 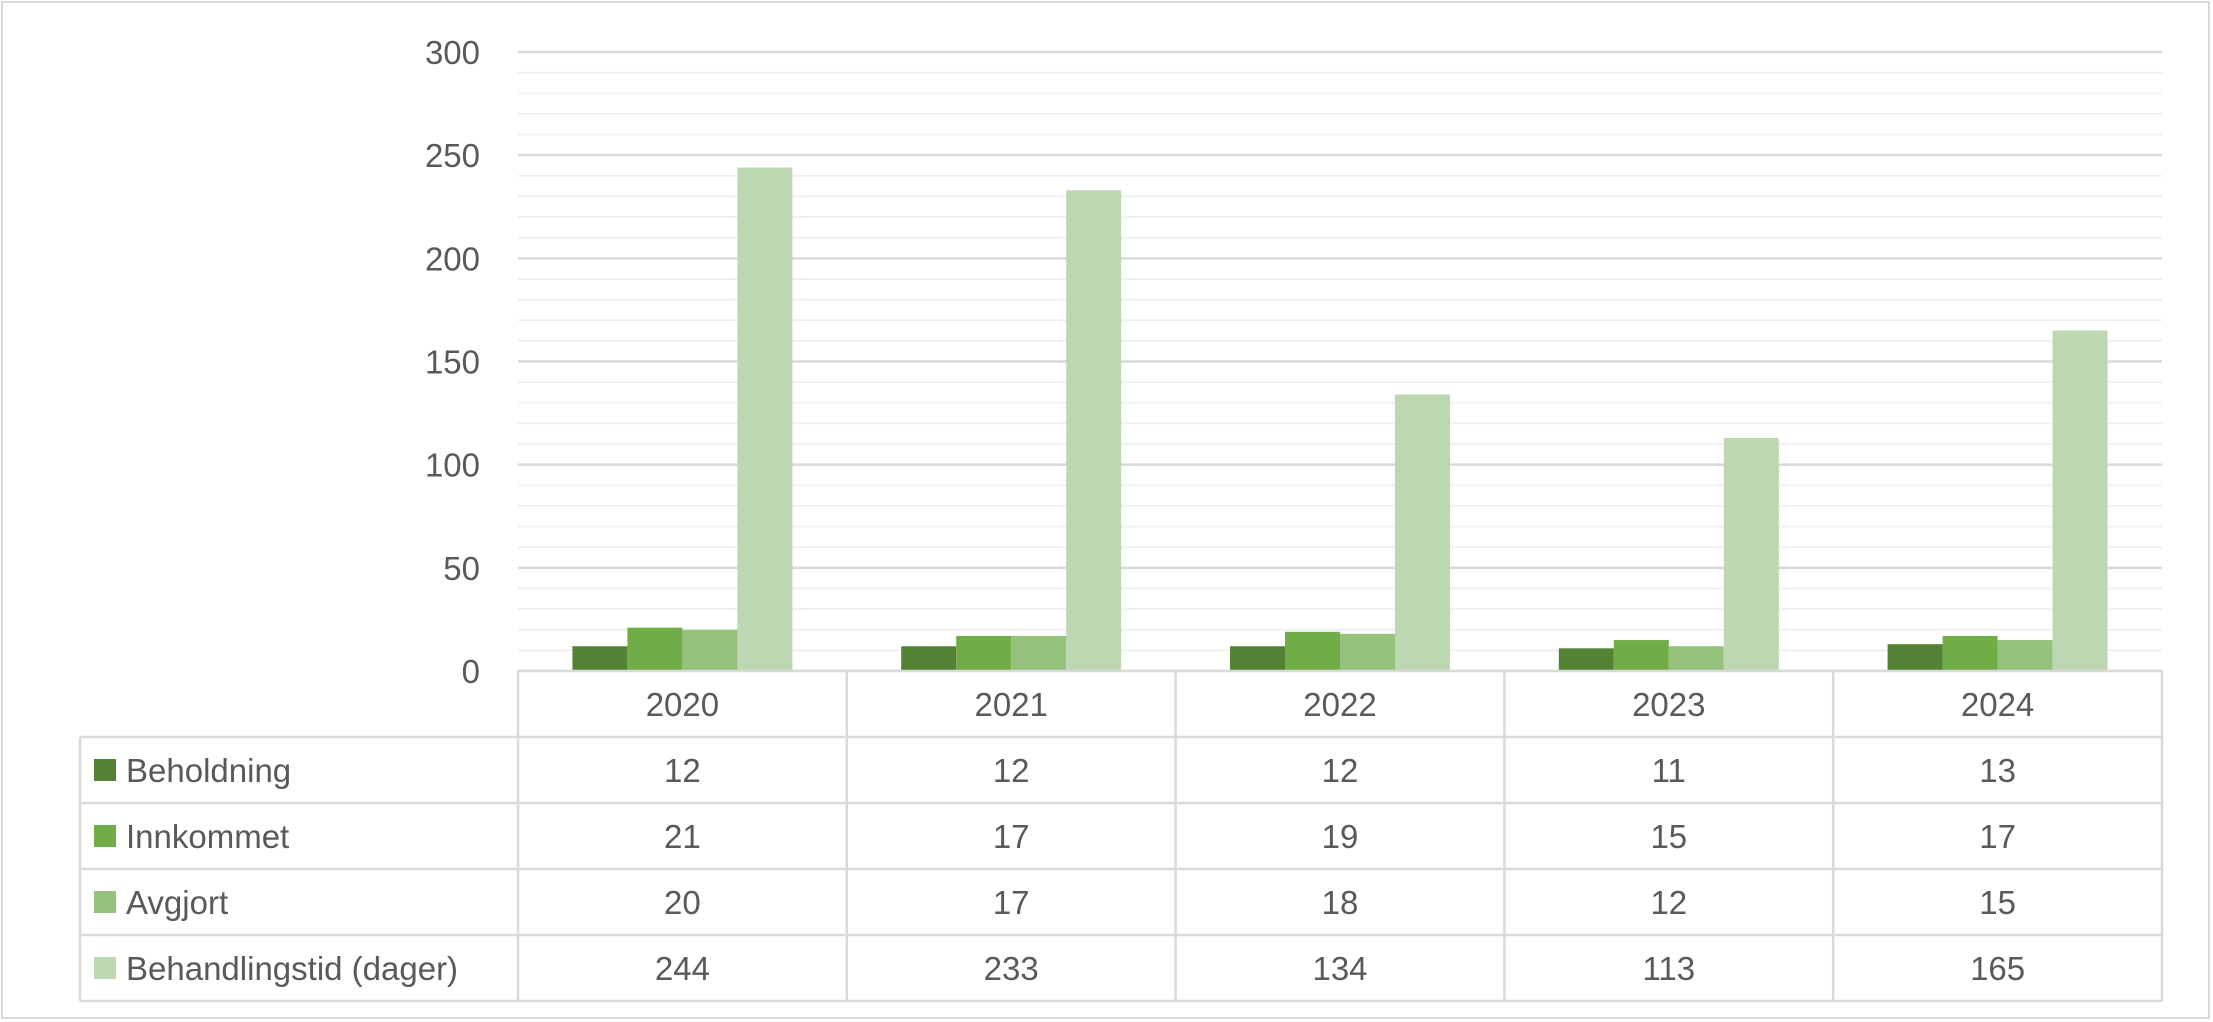 What do you see at coordinates (682, 968) in the screenshot?
I see `data-label: 244` at bounding box center [682, 968].